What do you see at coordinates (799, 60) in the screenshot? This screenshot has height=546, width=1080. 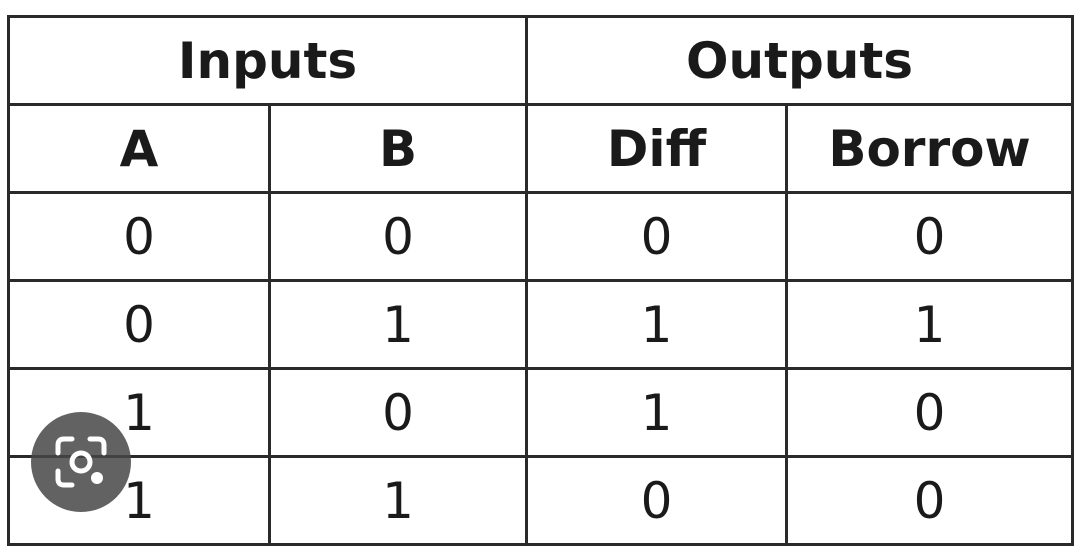 I see `outputs-group-header: Outputs` at bounding box center [799, 60].